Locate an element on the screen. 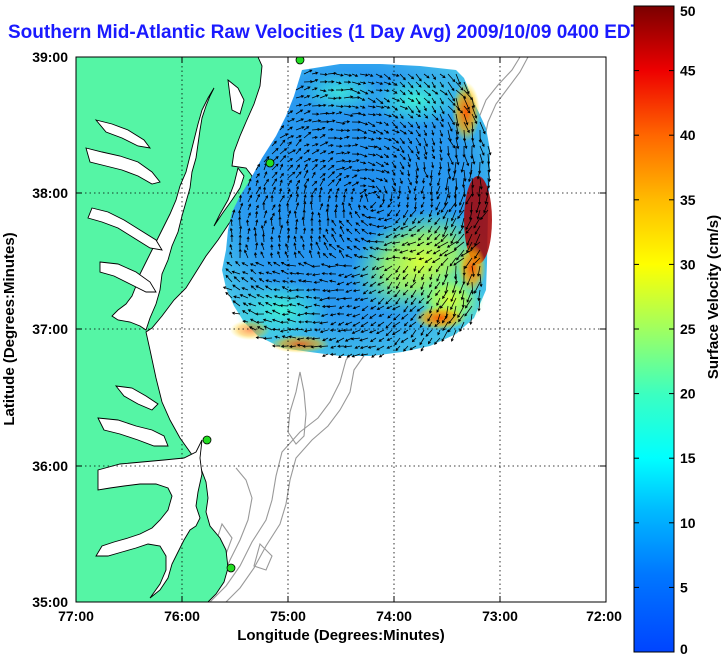  colorbar-tick-label: 50 is located at coordinates (688, 11).